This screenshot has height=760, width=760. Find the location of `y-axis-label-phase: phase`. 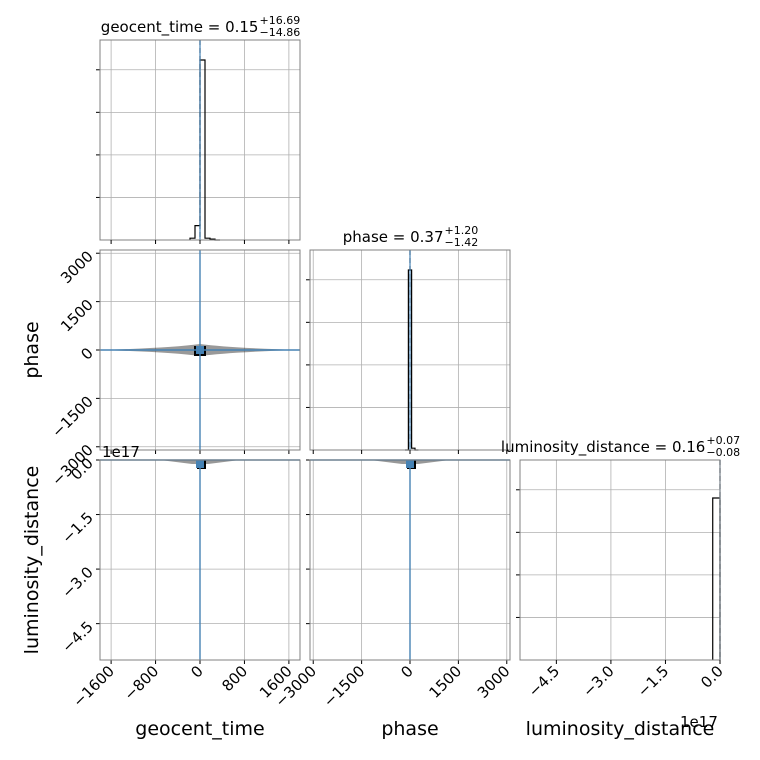

y-axis-label-phase: phase is located at coordinates (32, 349).